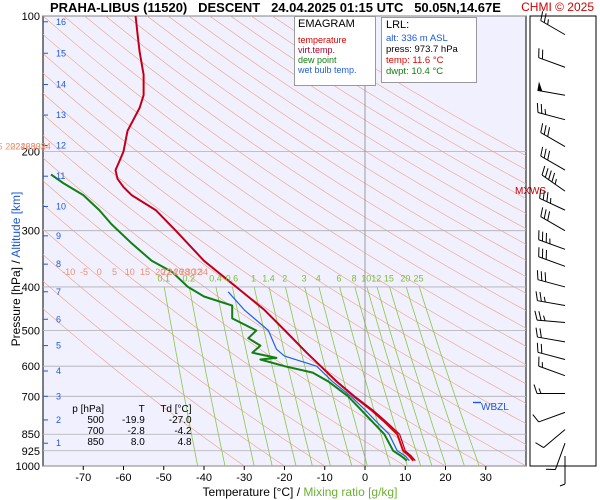  Describe the element at coordinates (119, 7) in the screenshot. I see `station-name: PRAHA-LIBUS (11520)` at that location.